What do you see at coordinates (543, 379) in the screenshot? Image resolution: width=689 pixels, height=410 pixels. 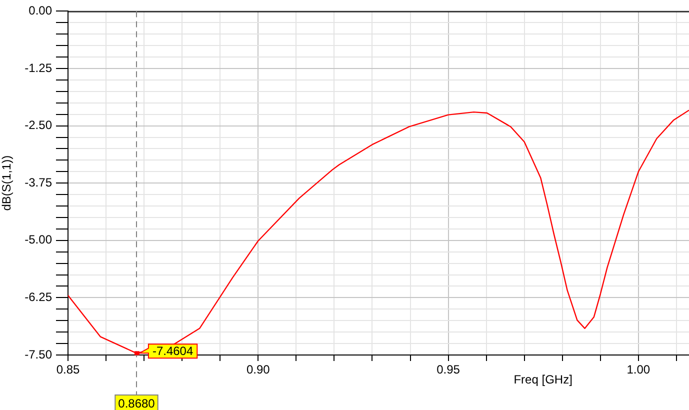 I see `x-axis-title: Freq [GHz]` at bounding box center [543, 379].